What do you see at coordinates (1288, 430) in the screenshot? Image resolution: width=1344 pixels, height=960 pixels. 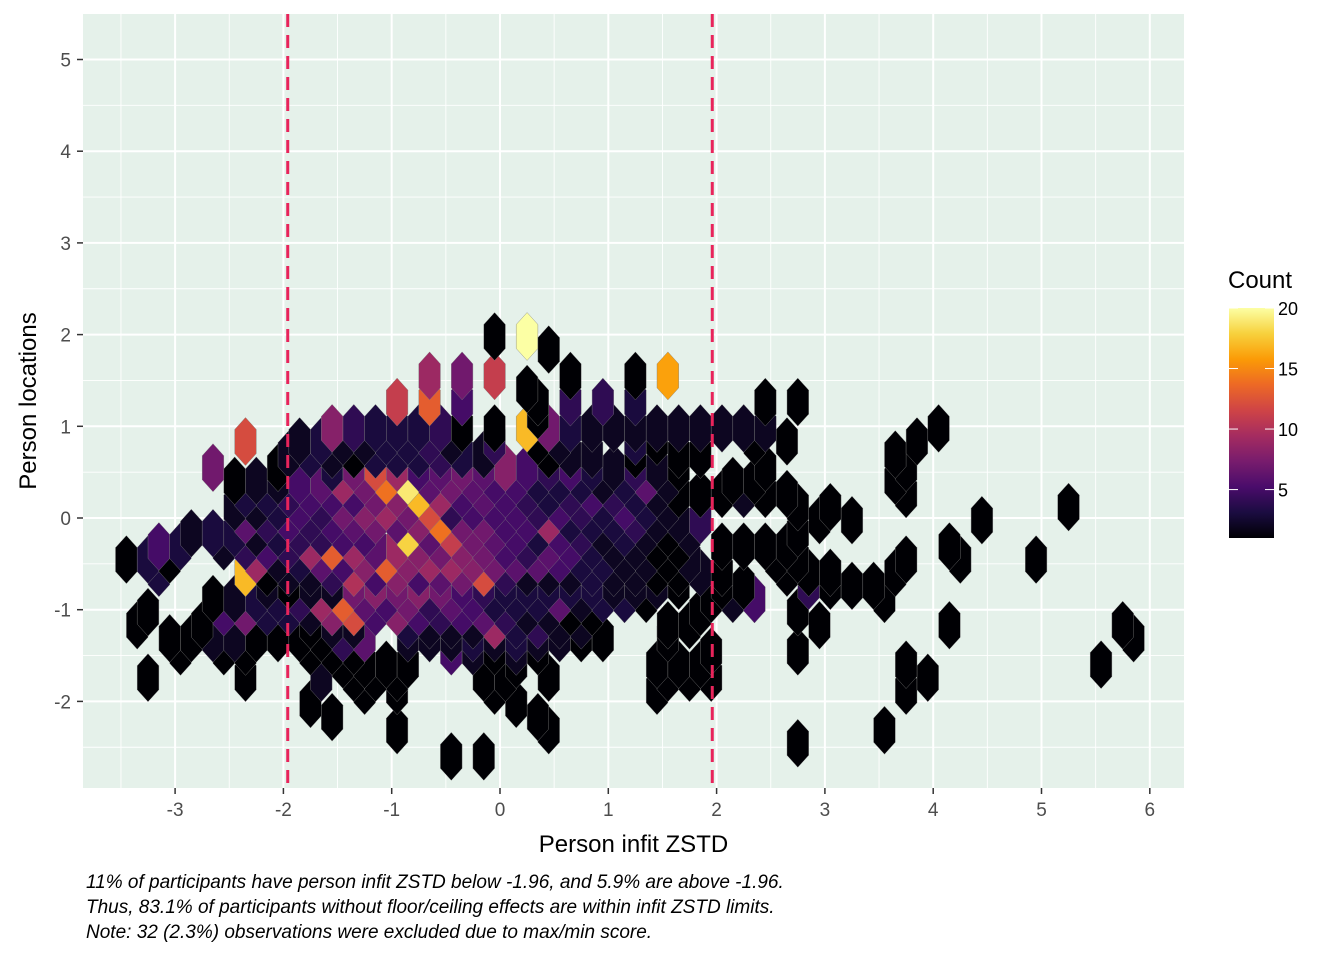 I see `legend-tick-label: 10` at bounding box center [1288, 430].